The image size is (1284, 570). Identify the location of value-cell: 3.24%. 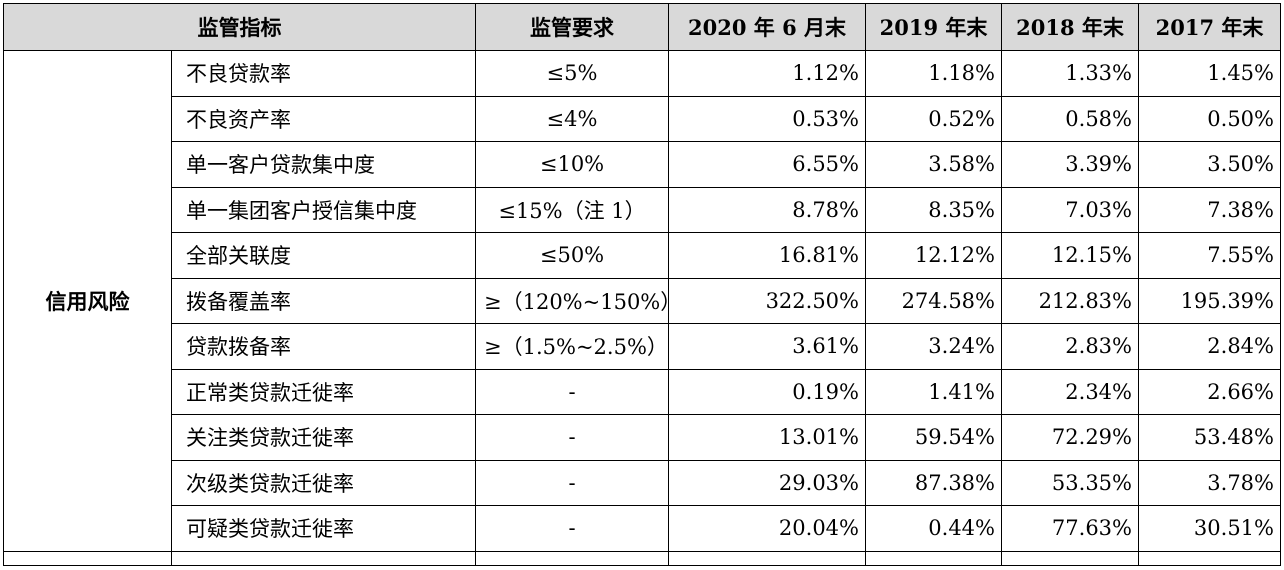
(933, 346).